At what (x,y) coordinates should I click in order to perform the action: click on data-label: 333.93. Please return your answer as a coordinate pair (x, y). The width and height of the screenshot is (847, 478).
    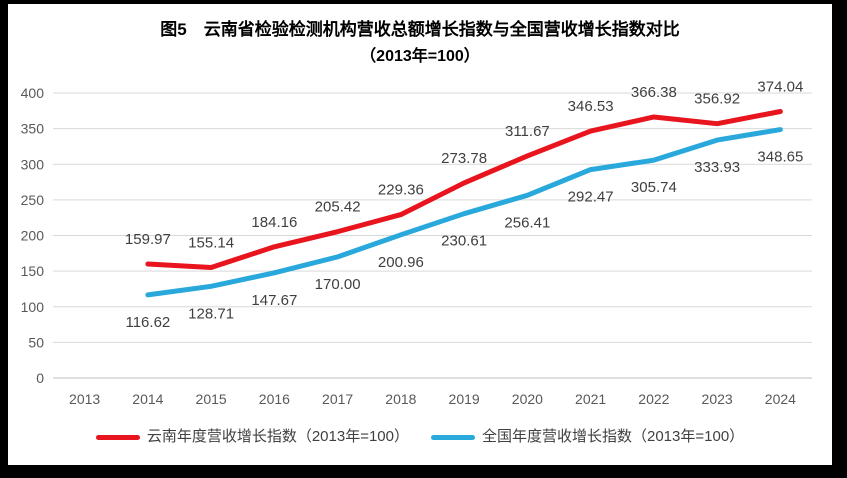
    Looking at the image, I should click on (717, 167).